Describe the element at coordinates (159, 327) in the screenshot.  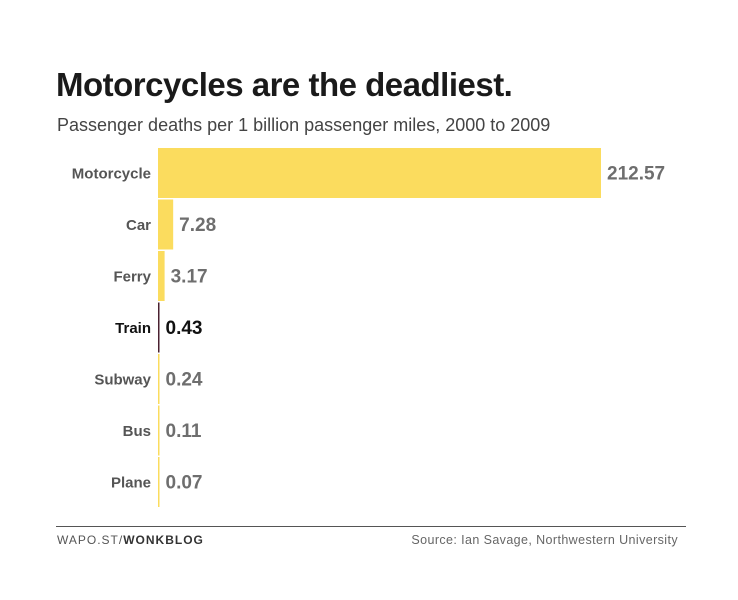
I see `bar-train` at that location.